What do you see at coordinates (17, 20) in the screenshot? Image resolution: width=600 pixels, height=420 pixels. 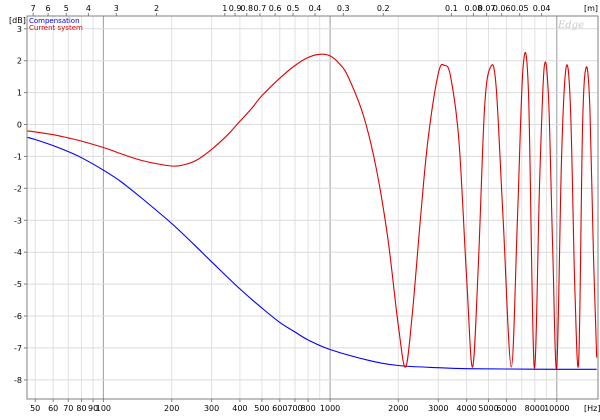 I see `y-axis-unit-label: [dB]` at bounding box center [17, 20].